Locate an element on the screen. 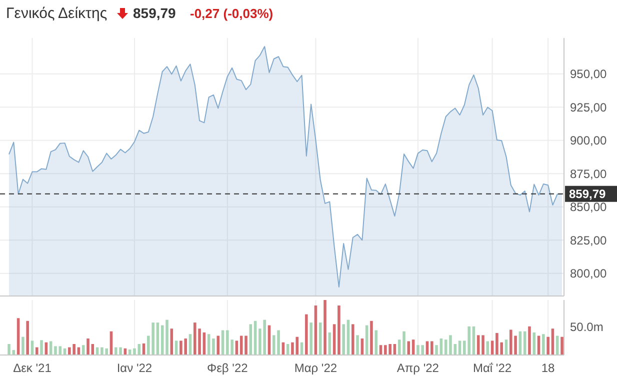 The height and width of the screenshot is (385, 617). y-tick-label: 925,00 is located at coordinates (589, 107).